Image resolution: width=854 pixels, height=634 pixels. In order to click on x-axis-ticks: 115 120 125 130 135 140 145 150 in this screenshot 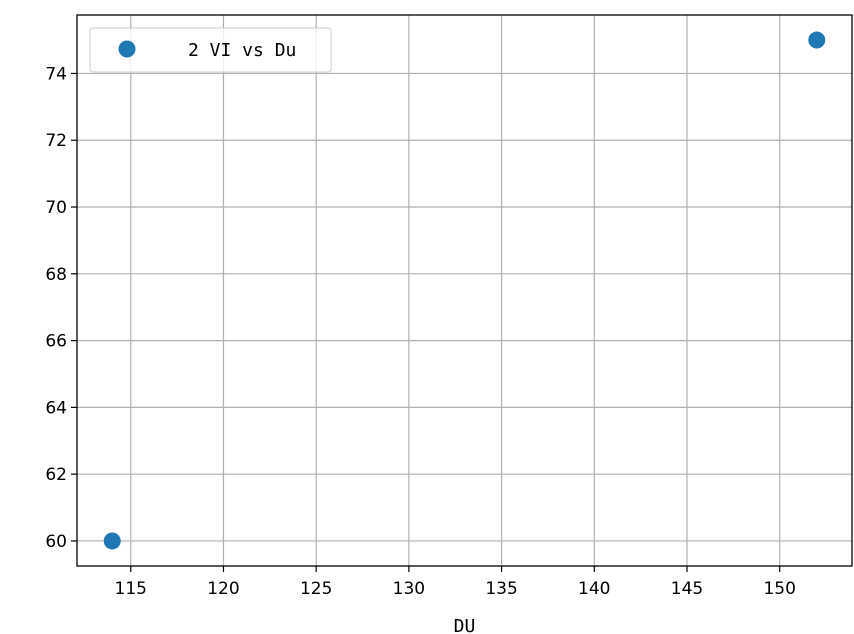, I will do `click(455, 582)`.